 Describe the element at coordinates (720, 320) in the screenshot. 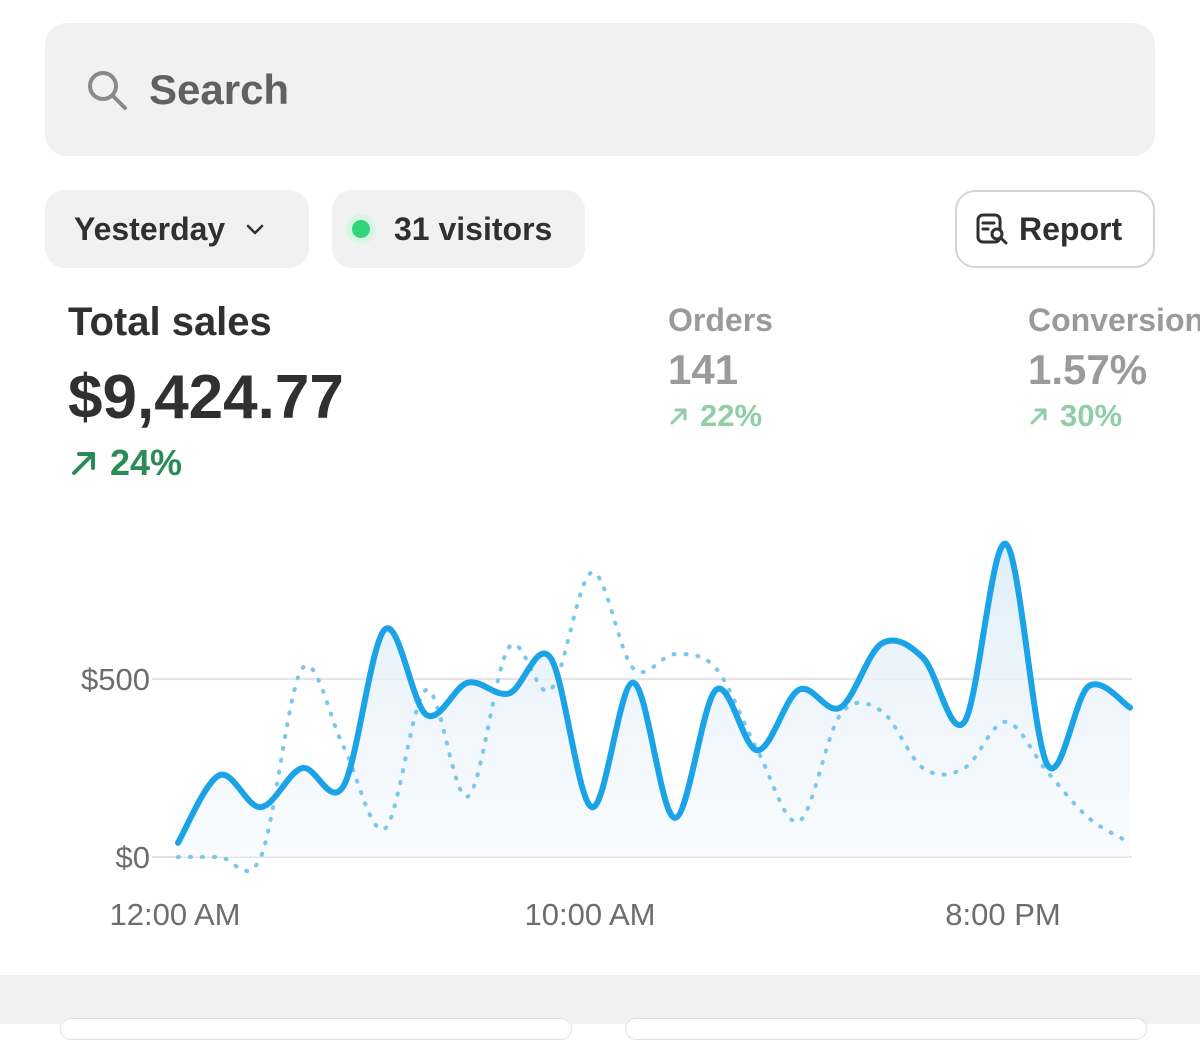

I see `orders-label: Orders` at that location.